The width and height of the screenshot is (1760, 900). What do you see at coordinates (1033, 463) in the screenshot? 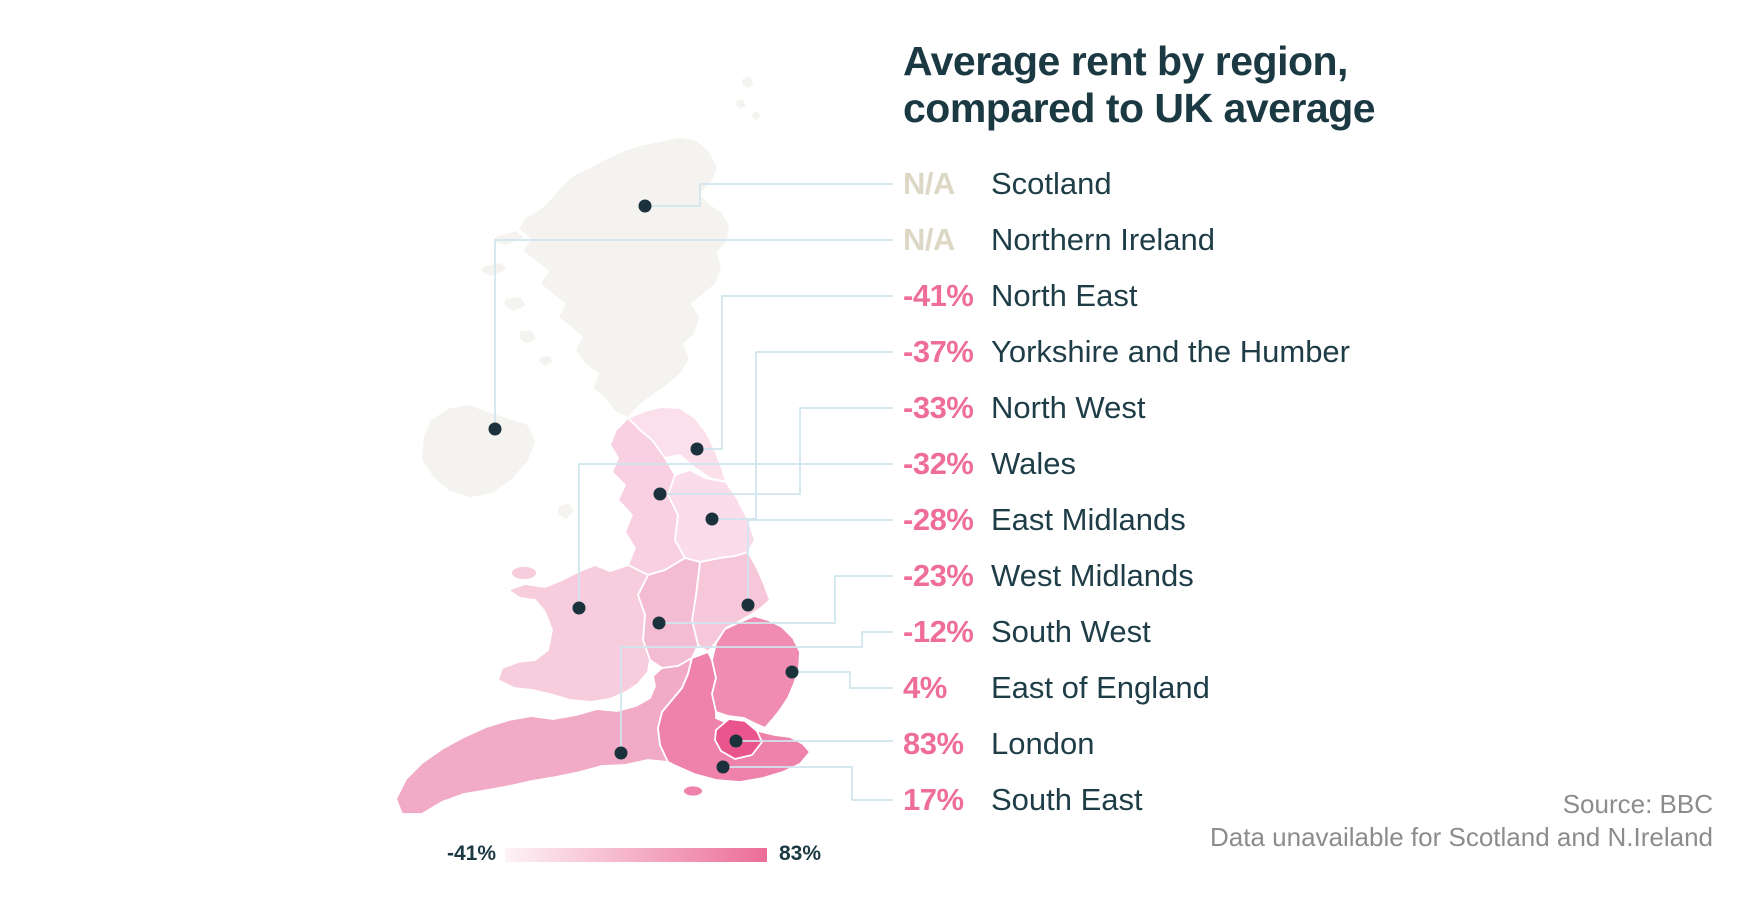
I see `label-wales: Wales` at bounding box center [1033, 463].